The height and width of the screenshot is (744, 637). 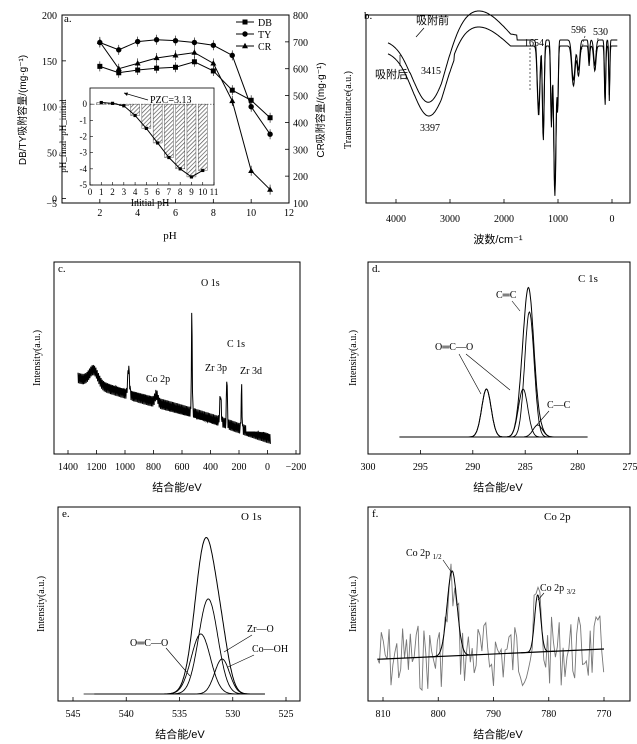 I want to click on inset-y-tick-label: -2, so click(x=84, y=137).